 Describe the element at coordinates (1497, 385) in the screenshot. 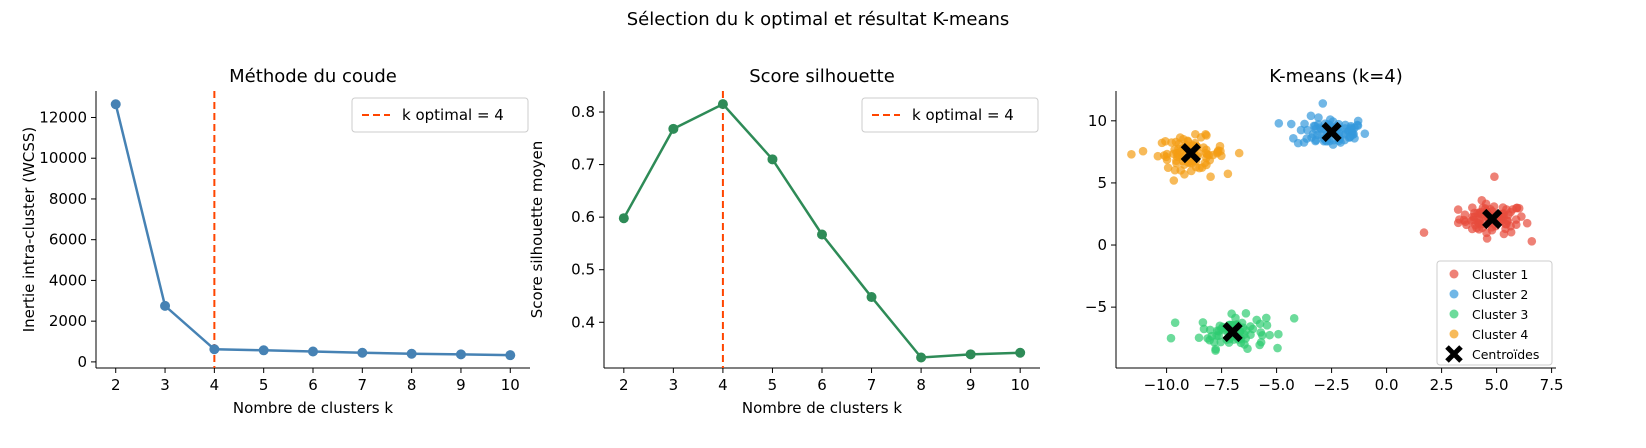

I see `x-tick-label: 5.0` at that location.